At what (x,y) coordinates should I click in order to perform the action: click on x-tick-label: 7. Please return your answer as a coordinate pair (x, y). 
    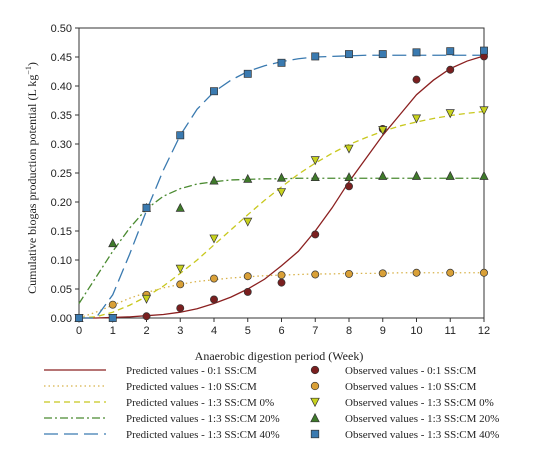
    Looking at the image, I should click on (315, 331).